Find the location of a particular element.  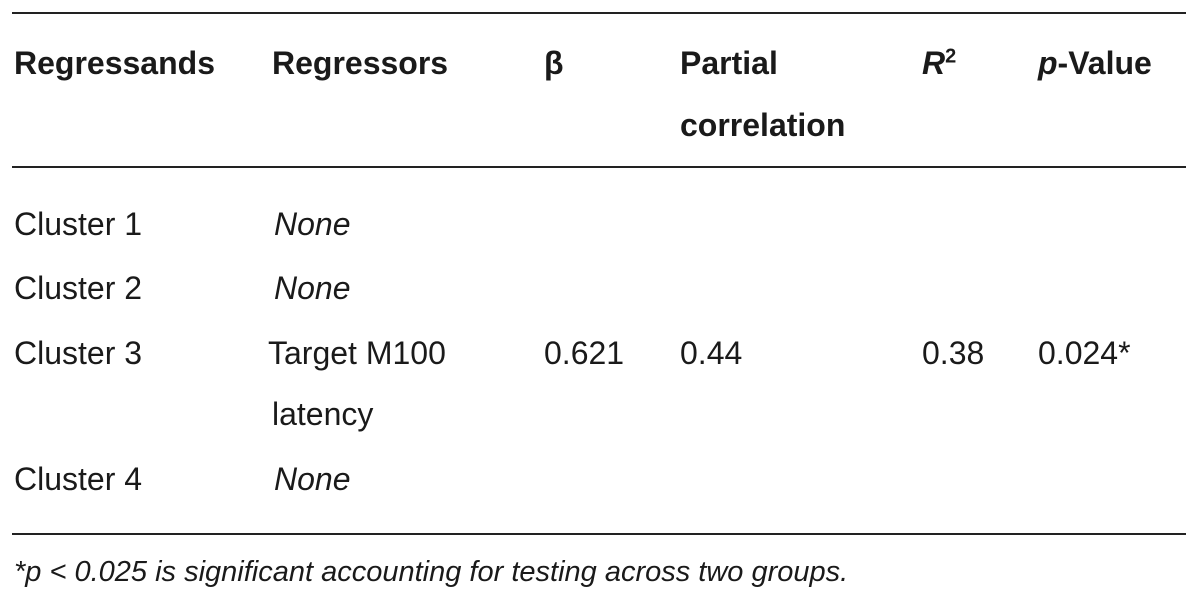

row-1-regressor: None is located at coordinates (312, 224).